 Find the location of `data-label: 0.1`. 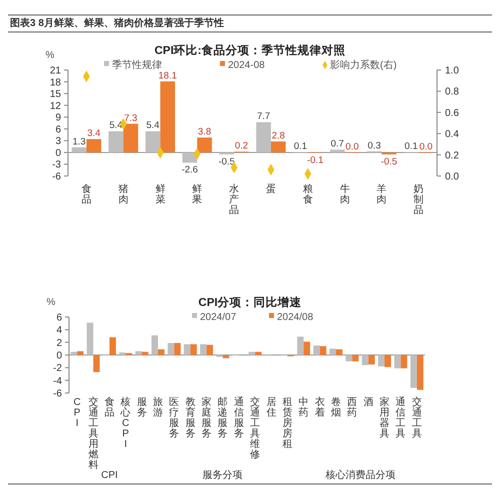

data-label: 0.1 is located at coordinates (411, 146).